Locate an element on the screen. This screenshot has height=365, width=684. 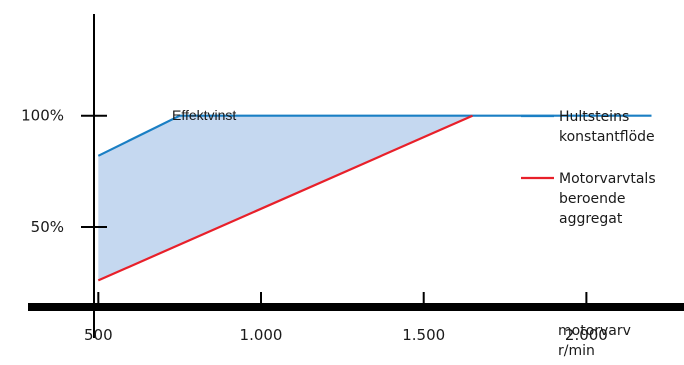
x-tick-label: 1.000 is located at coordinates (261, 335).